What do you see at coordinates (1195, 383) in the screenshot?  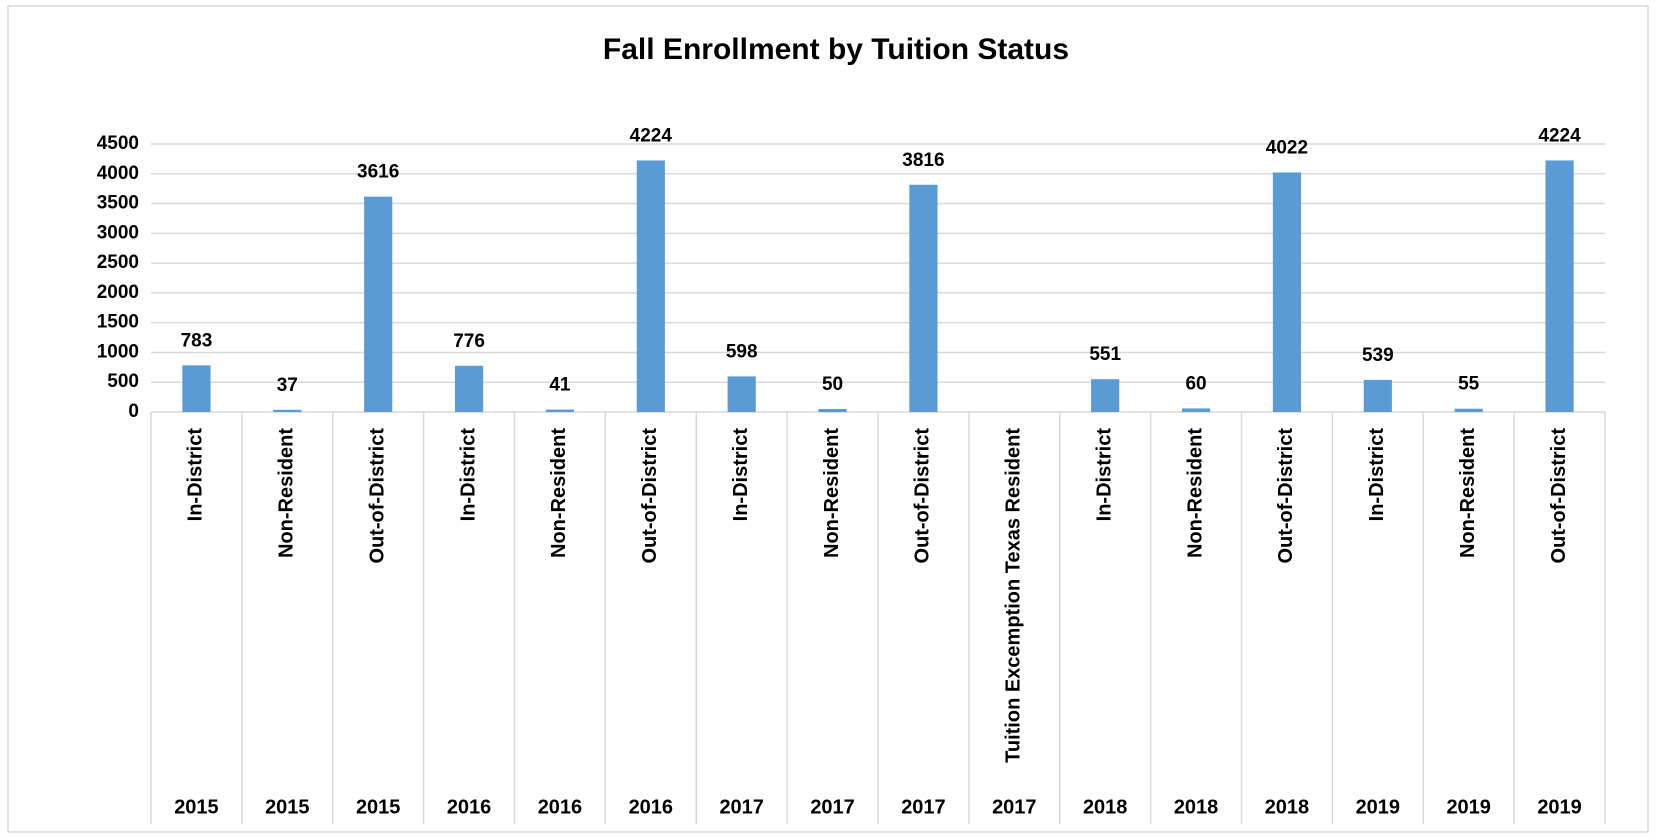 I see `value-label: 60` at bounding box center [1195, 383].